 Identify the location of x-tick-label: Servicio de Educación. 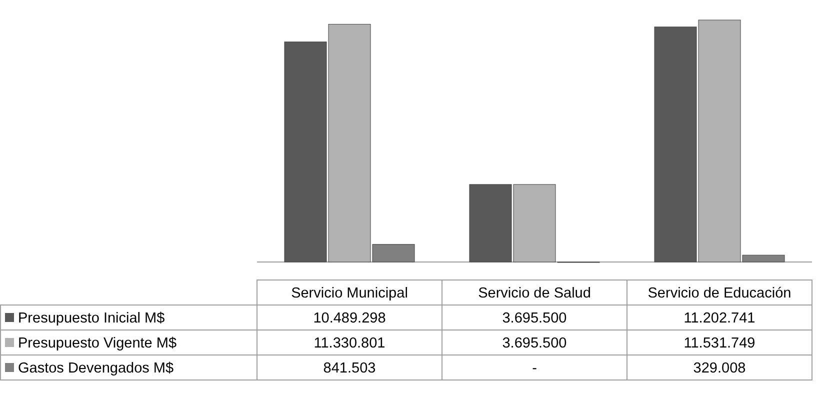
(720, 294).